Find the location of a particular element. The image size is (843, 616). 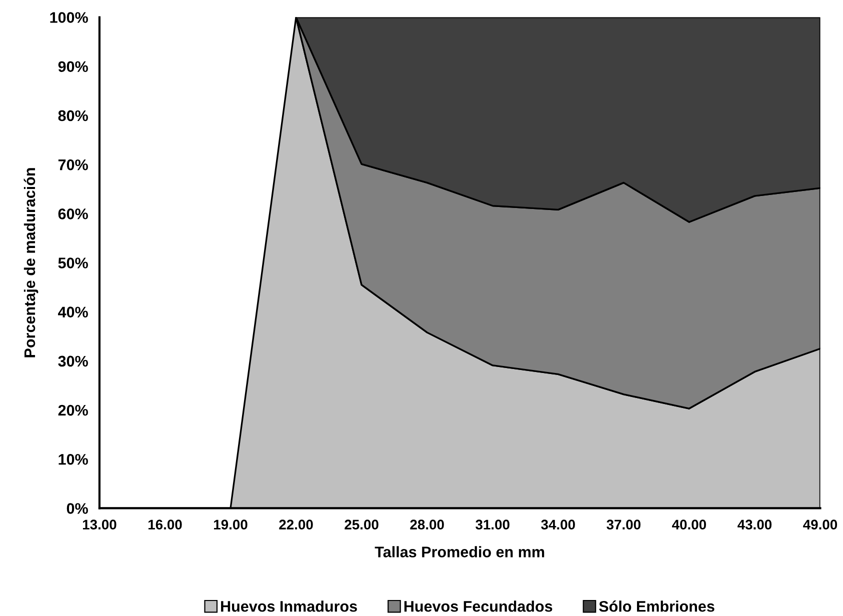

y-tick-label: 100% is located at coordinates (69, 17).